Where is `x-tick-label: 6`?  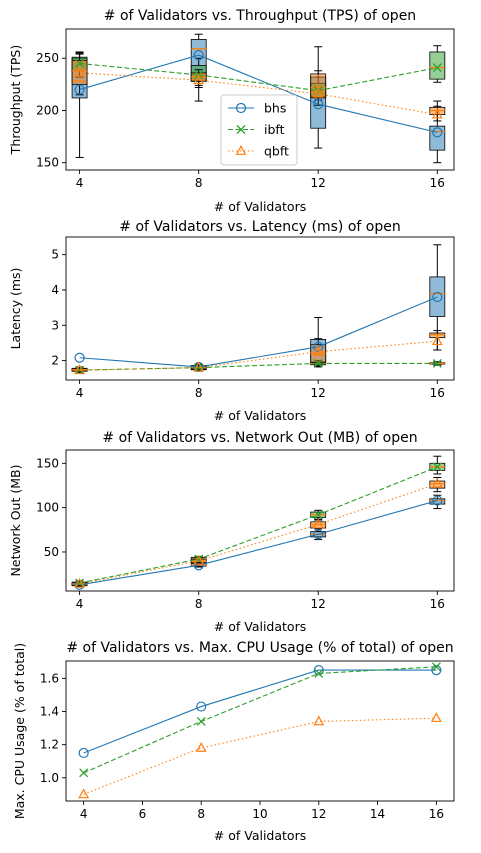
x-tick-label: 6 is located at coordinates (143, 814).